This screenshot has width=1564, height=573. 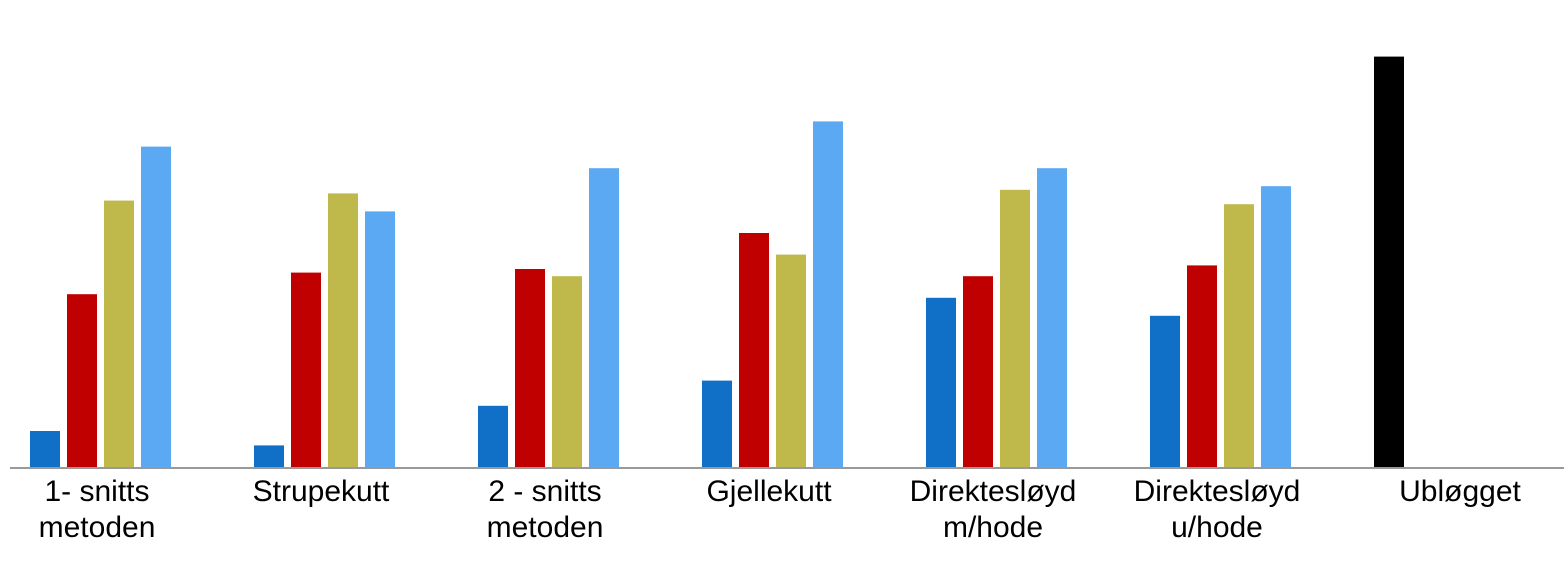 I want to click on category-label: Direktesløyd u/hode, so click(x=1217, y=509).